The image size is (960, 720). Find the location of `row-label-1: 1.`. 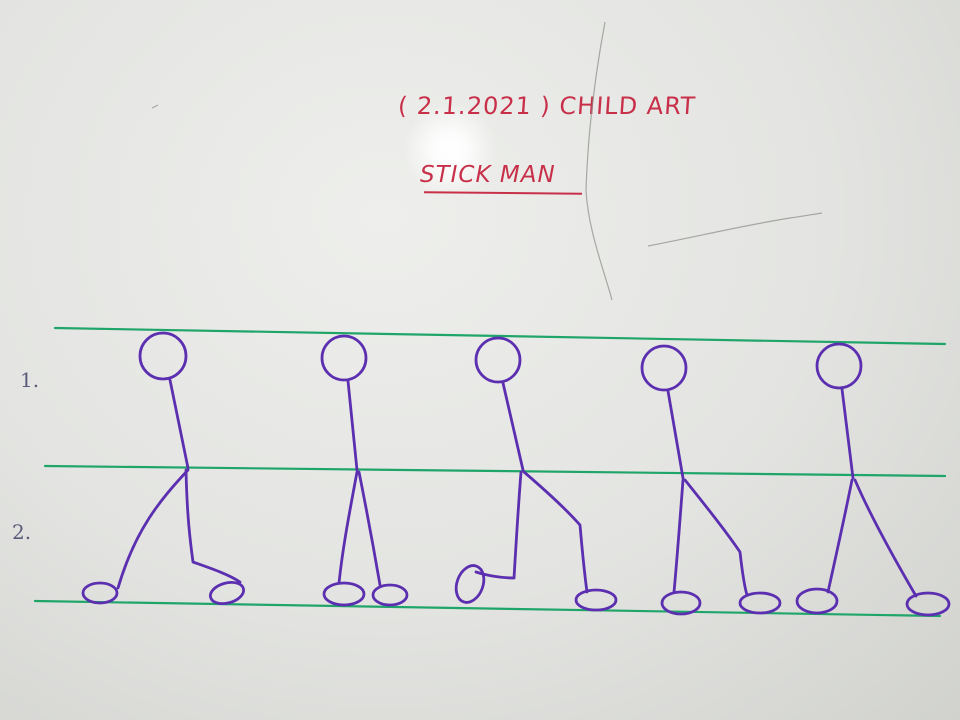

row-label-1: 1. is located at coordinates (30, 380).